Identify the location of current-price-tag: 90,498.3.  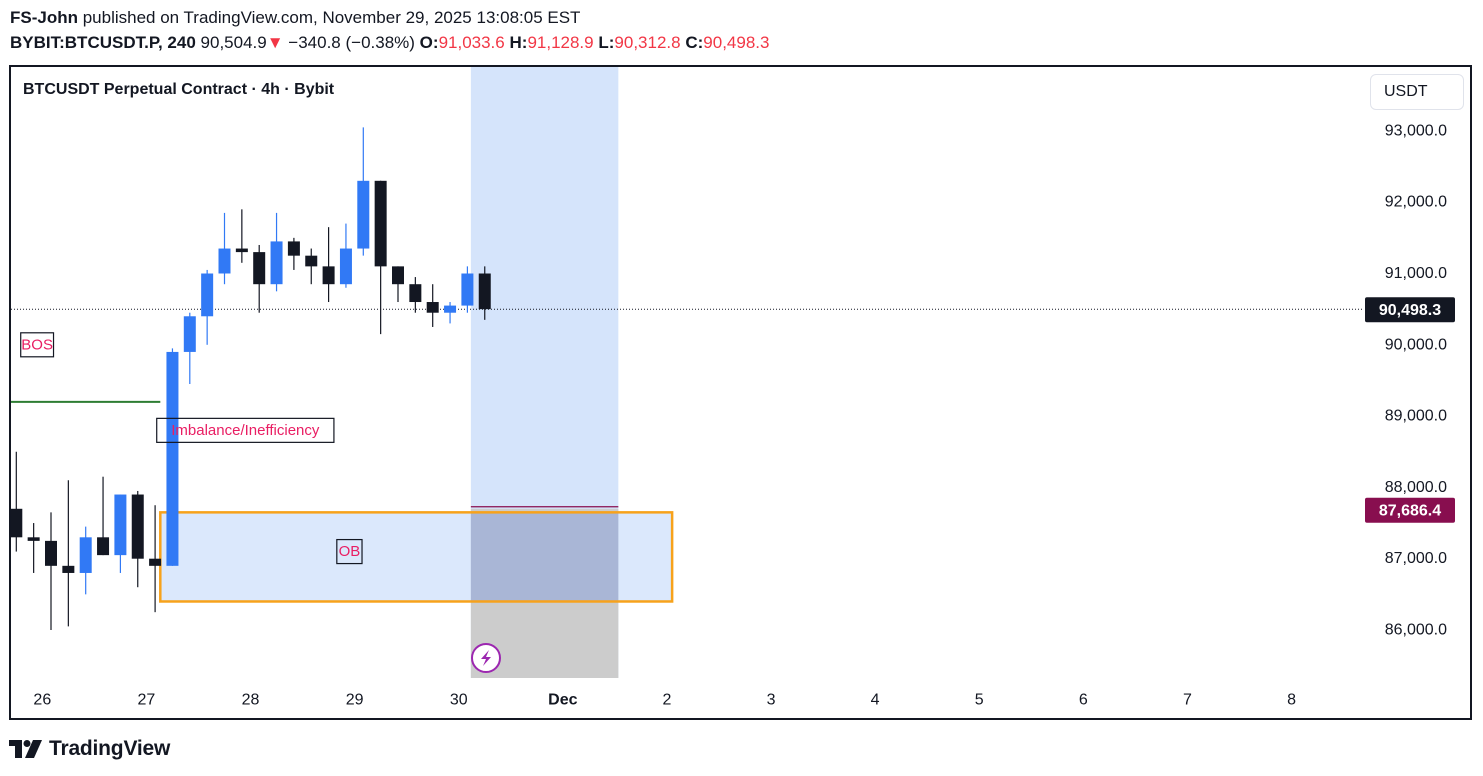
(1410, 310).